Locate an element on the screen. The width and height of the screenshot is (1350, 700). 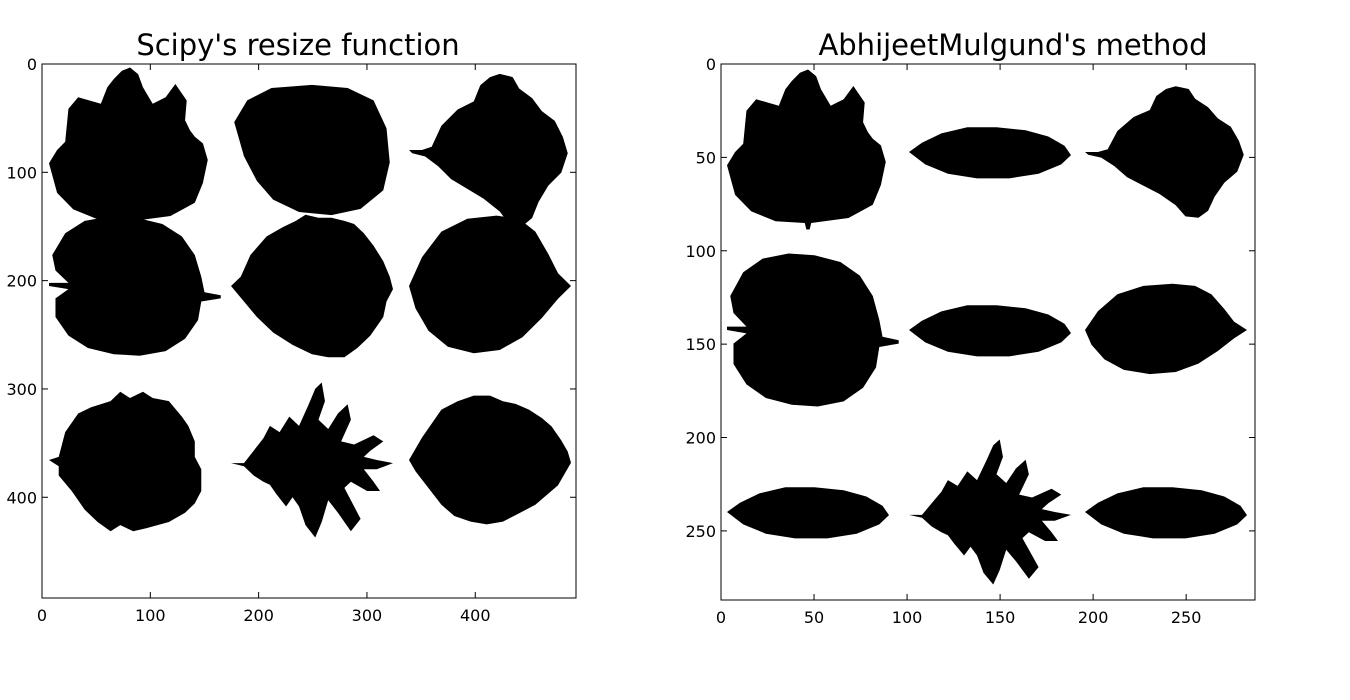
right-xtick-label: 150 is located at coordinates (1000, 617).